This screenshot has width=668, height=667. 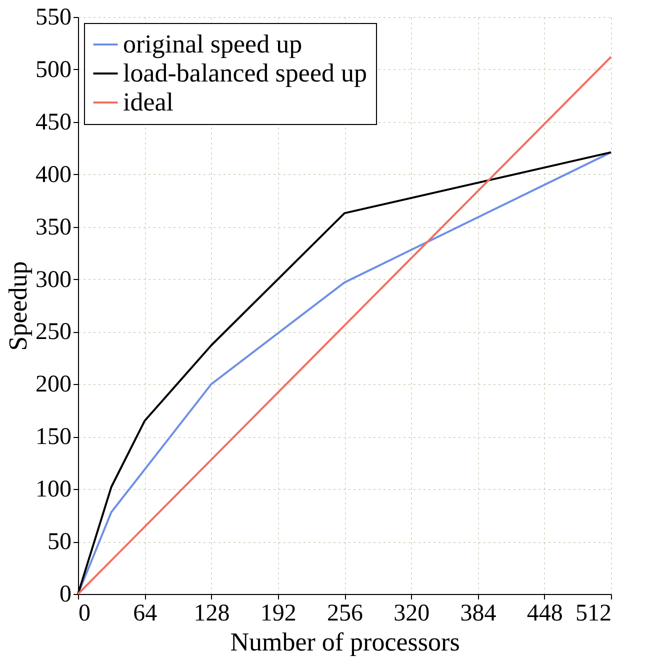 What do you see at coordinates (412, 613) in the screenshot?
I see `x-tick-label: 320` at bounding box center [412, 613].